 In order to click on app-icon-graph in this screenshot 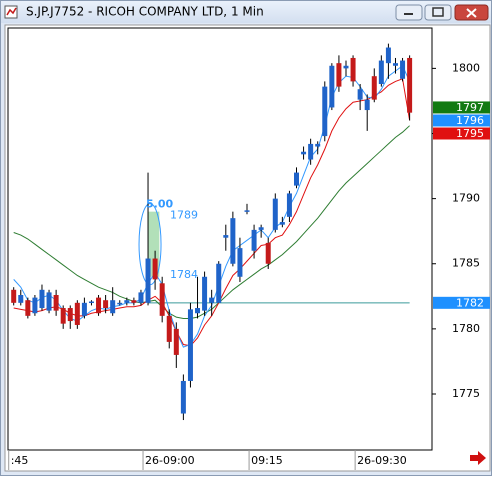, I will do `click(11, 11)`.